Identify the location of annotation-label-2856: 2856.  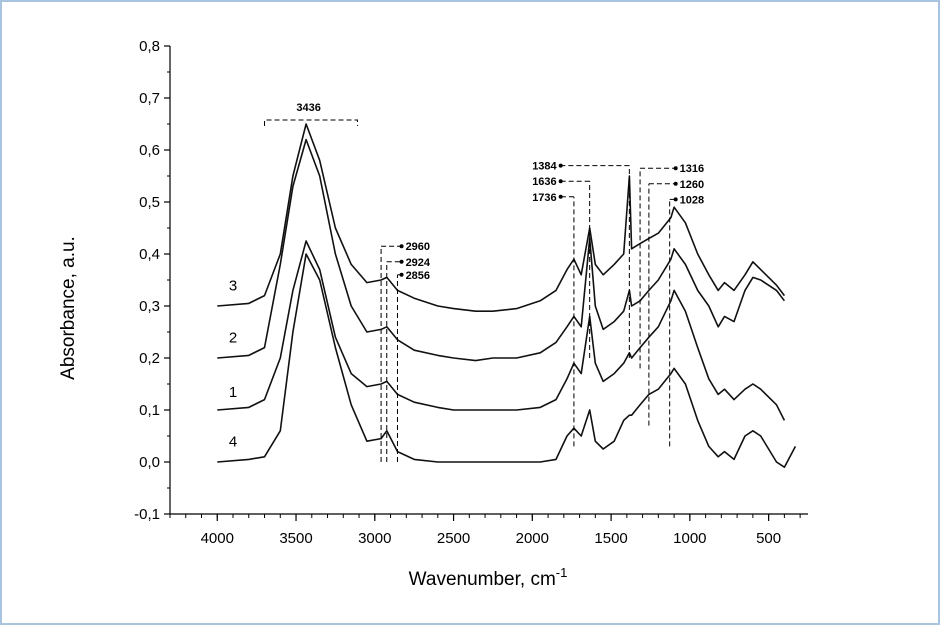
(418, 276).